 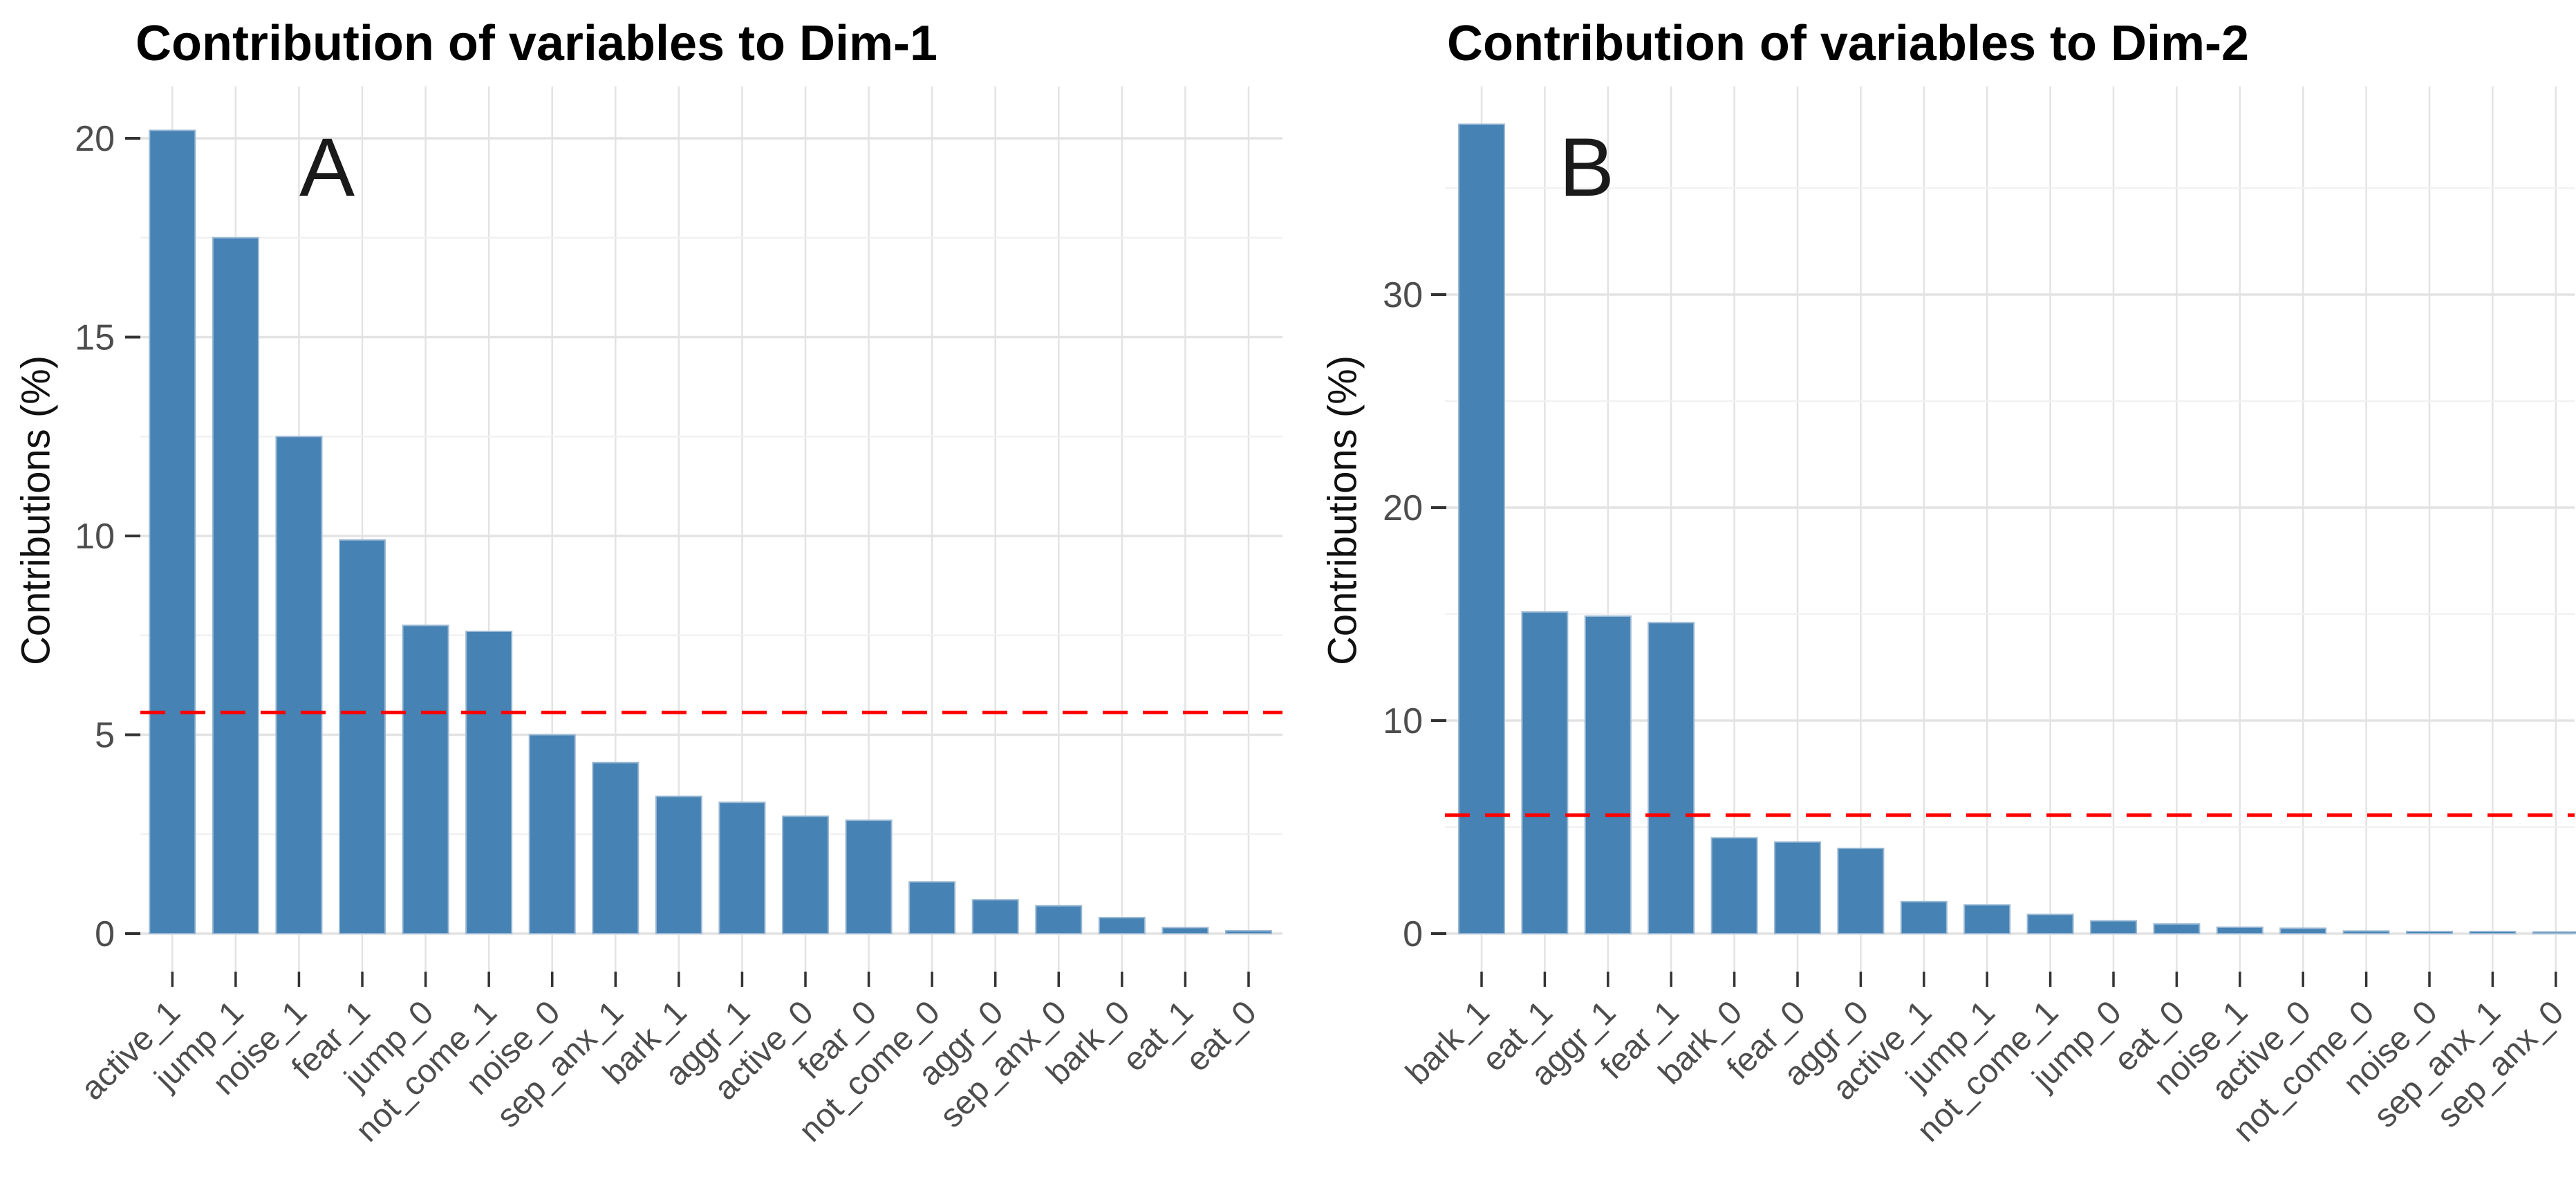 I want to click on panel-label-b: B, so click(x=1587, y=167).